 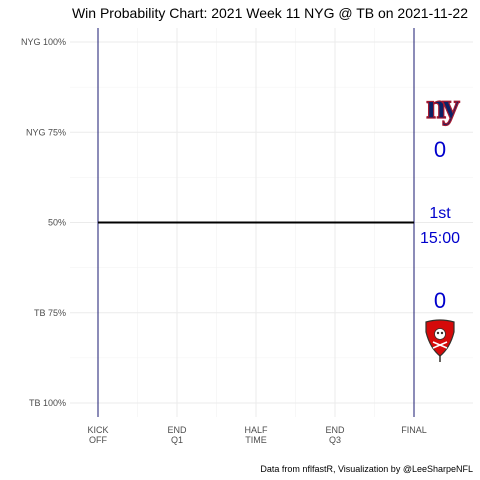 I want to click on y-tick-label: NYG 100%, so click(x=43, y=42).